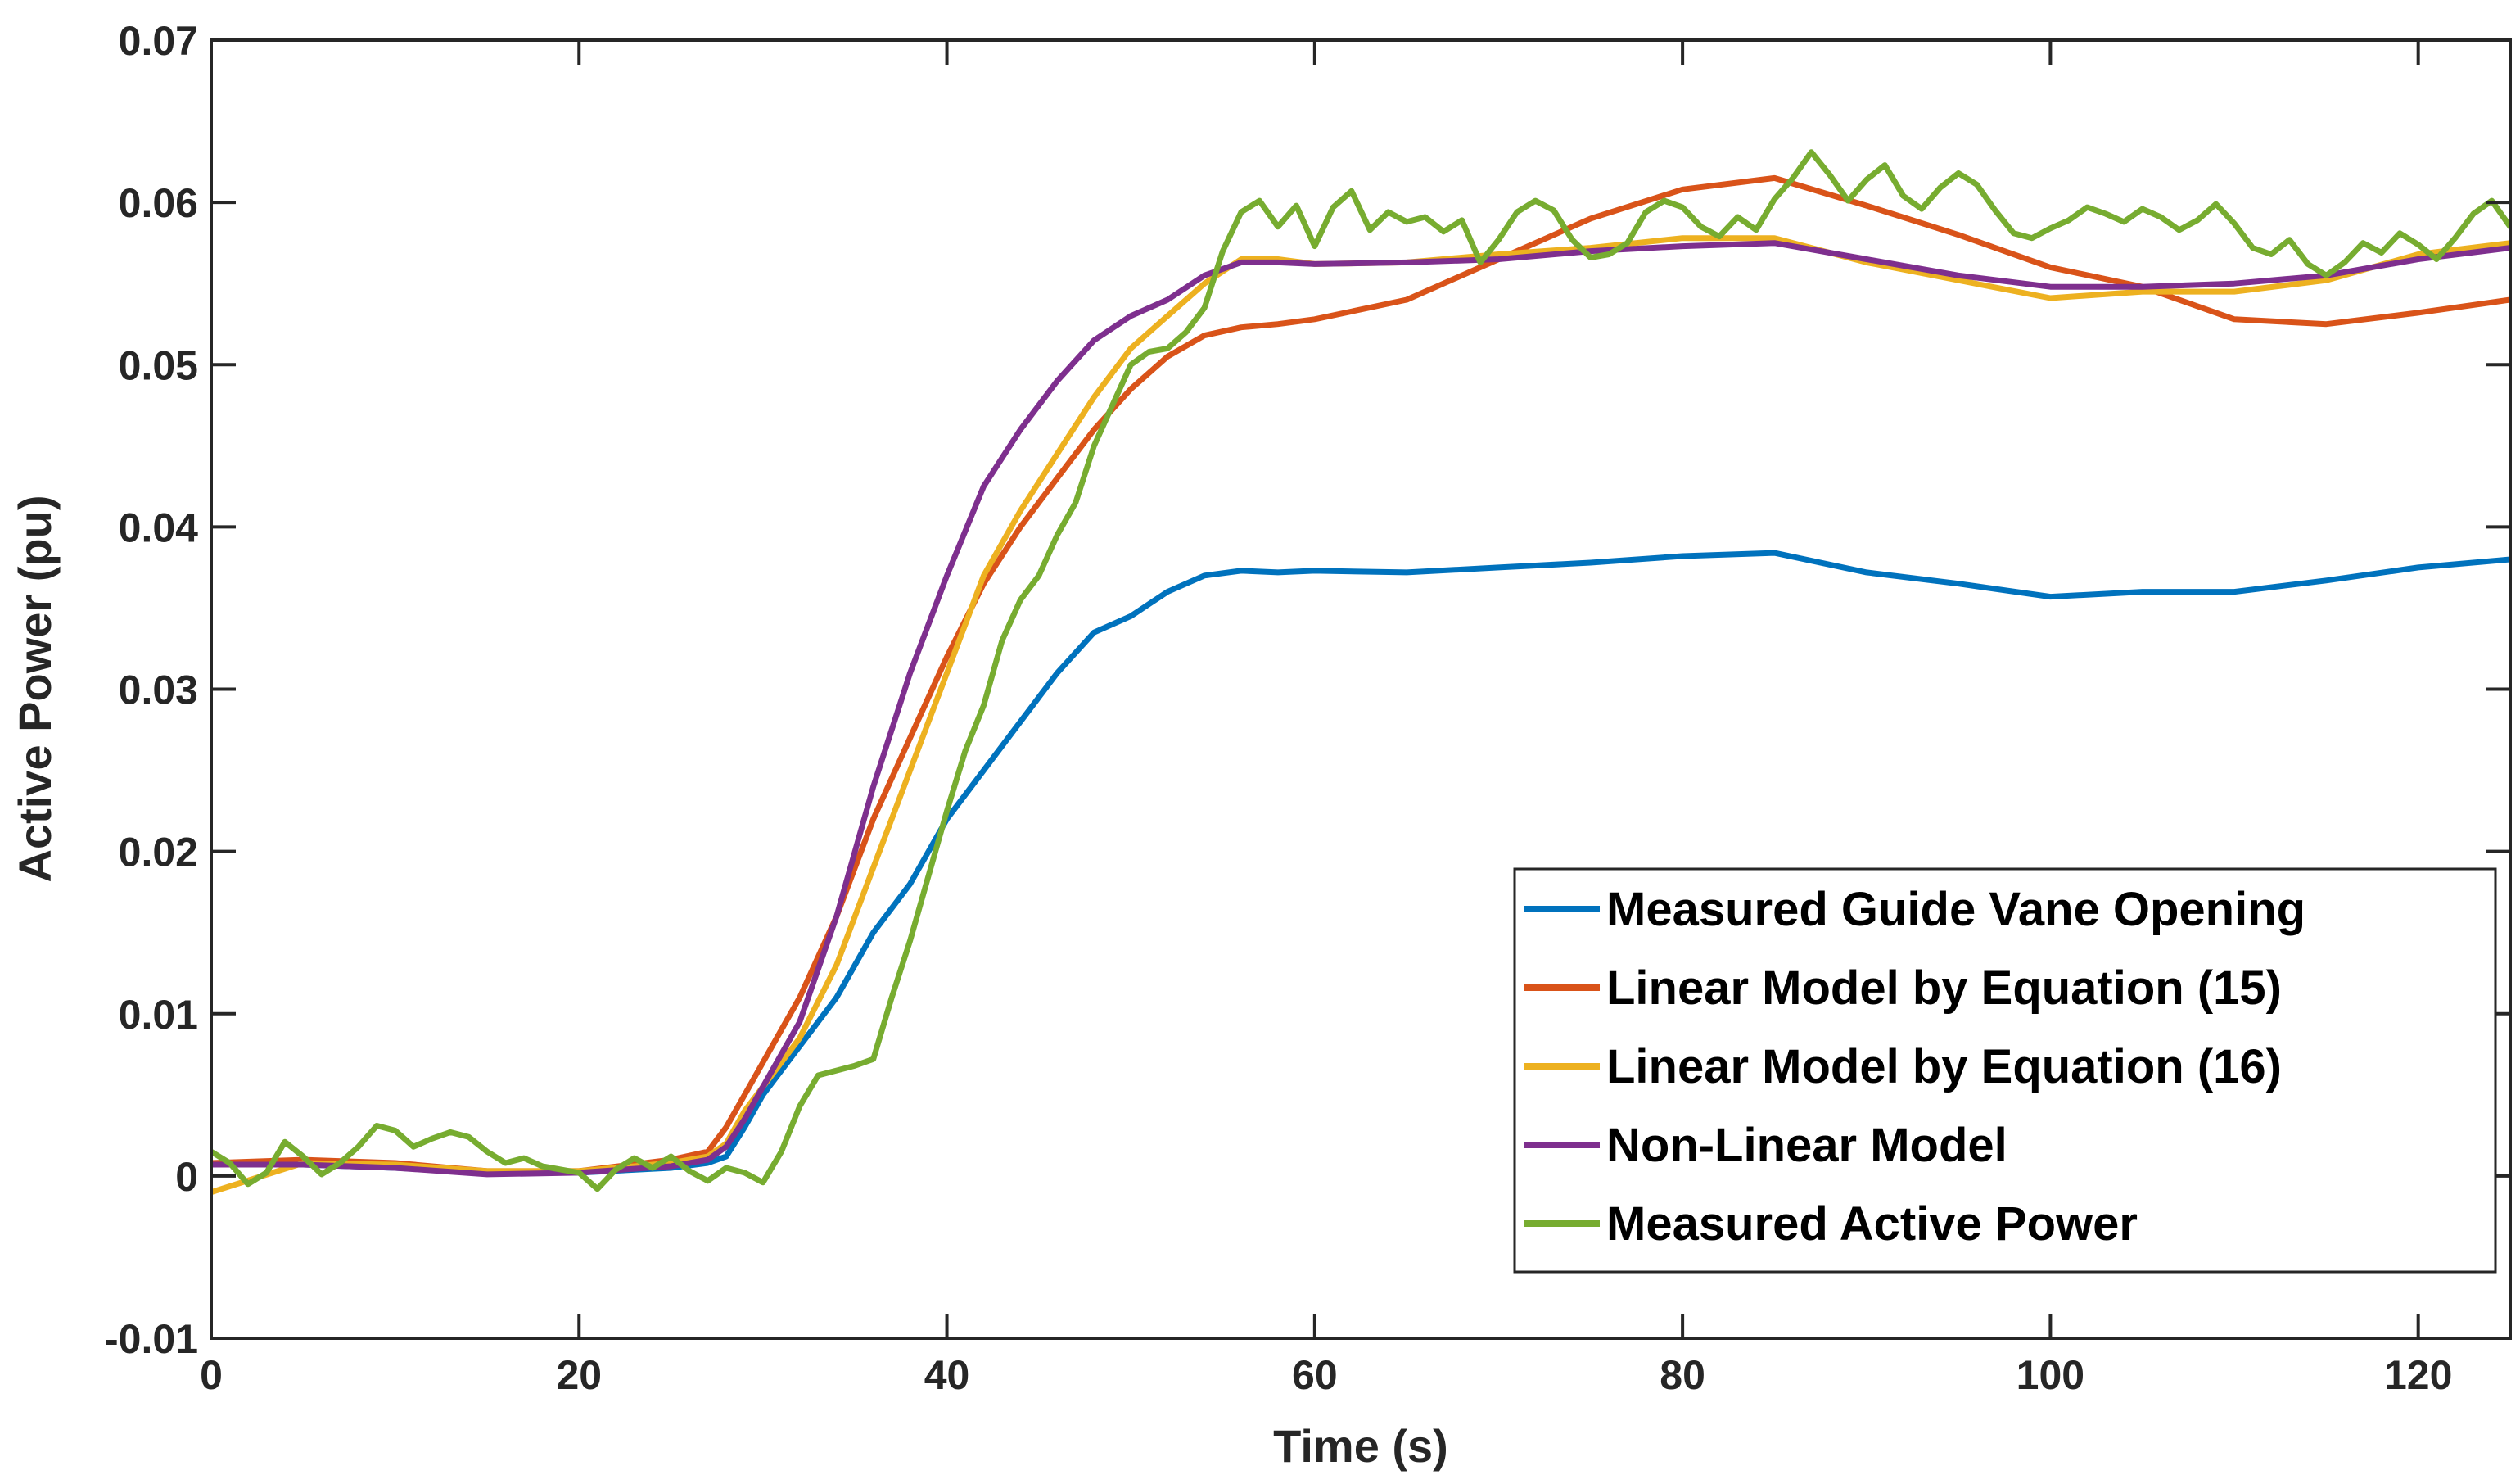 This screenshot has height=1484, width=2520. Describe the element at coordinates (579, 1375) in the screenshot. I see `x-tick-label: 20` at that location.